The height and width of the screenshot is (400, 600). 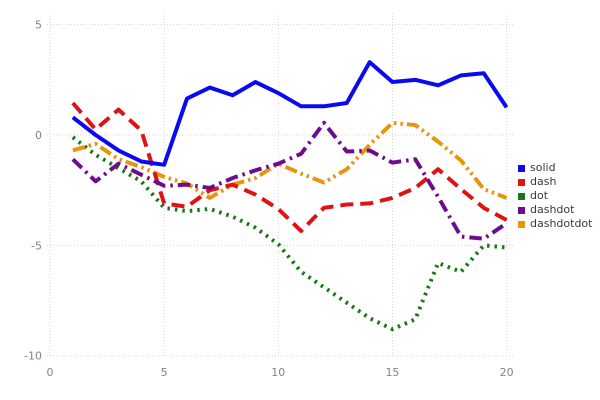 I want to click on legend-item-dot: dot, so click(x=555, y=196).